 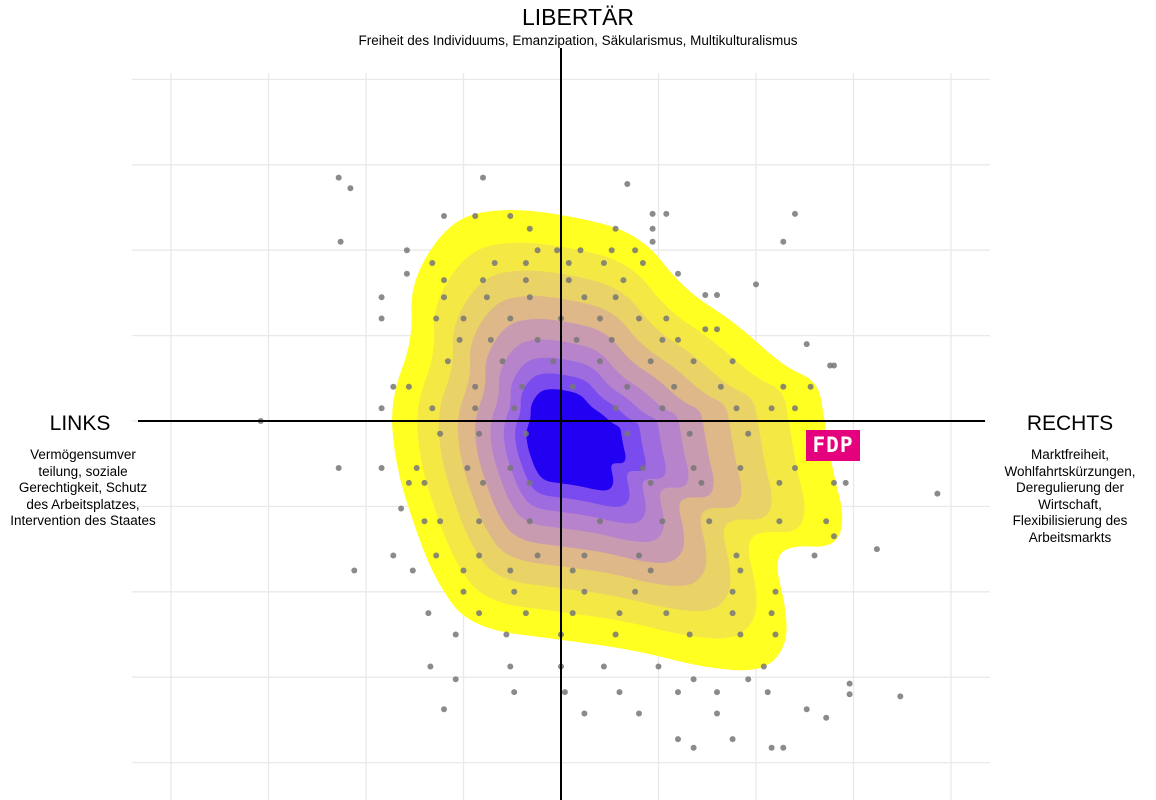 I want to click on party-label-fdp: FDP, so click(x=833, y=445).